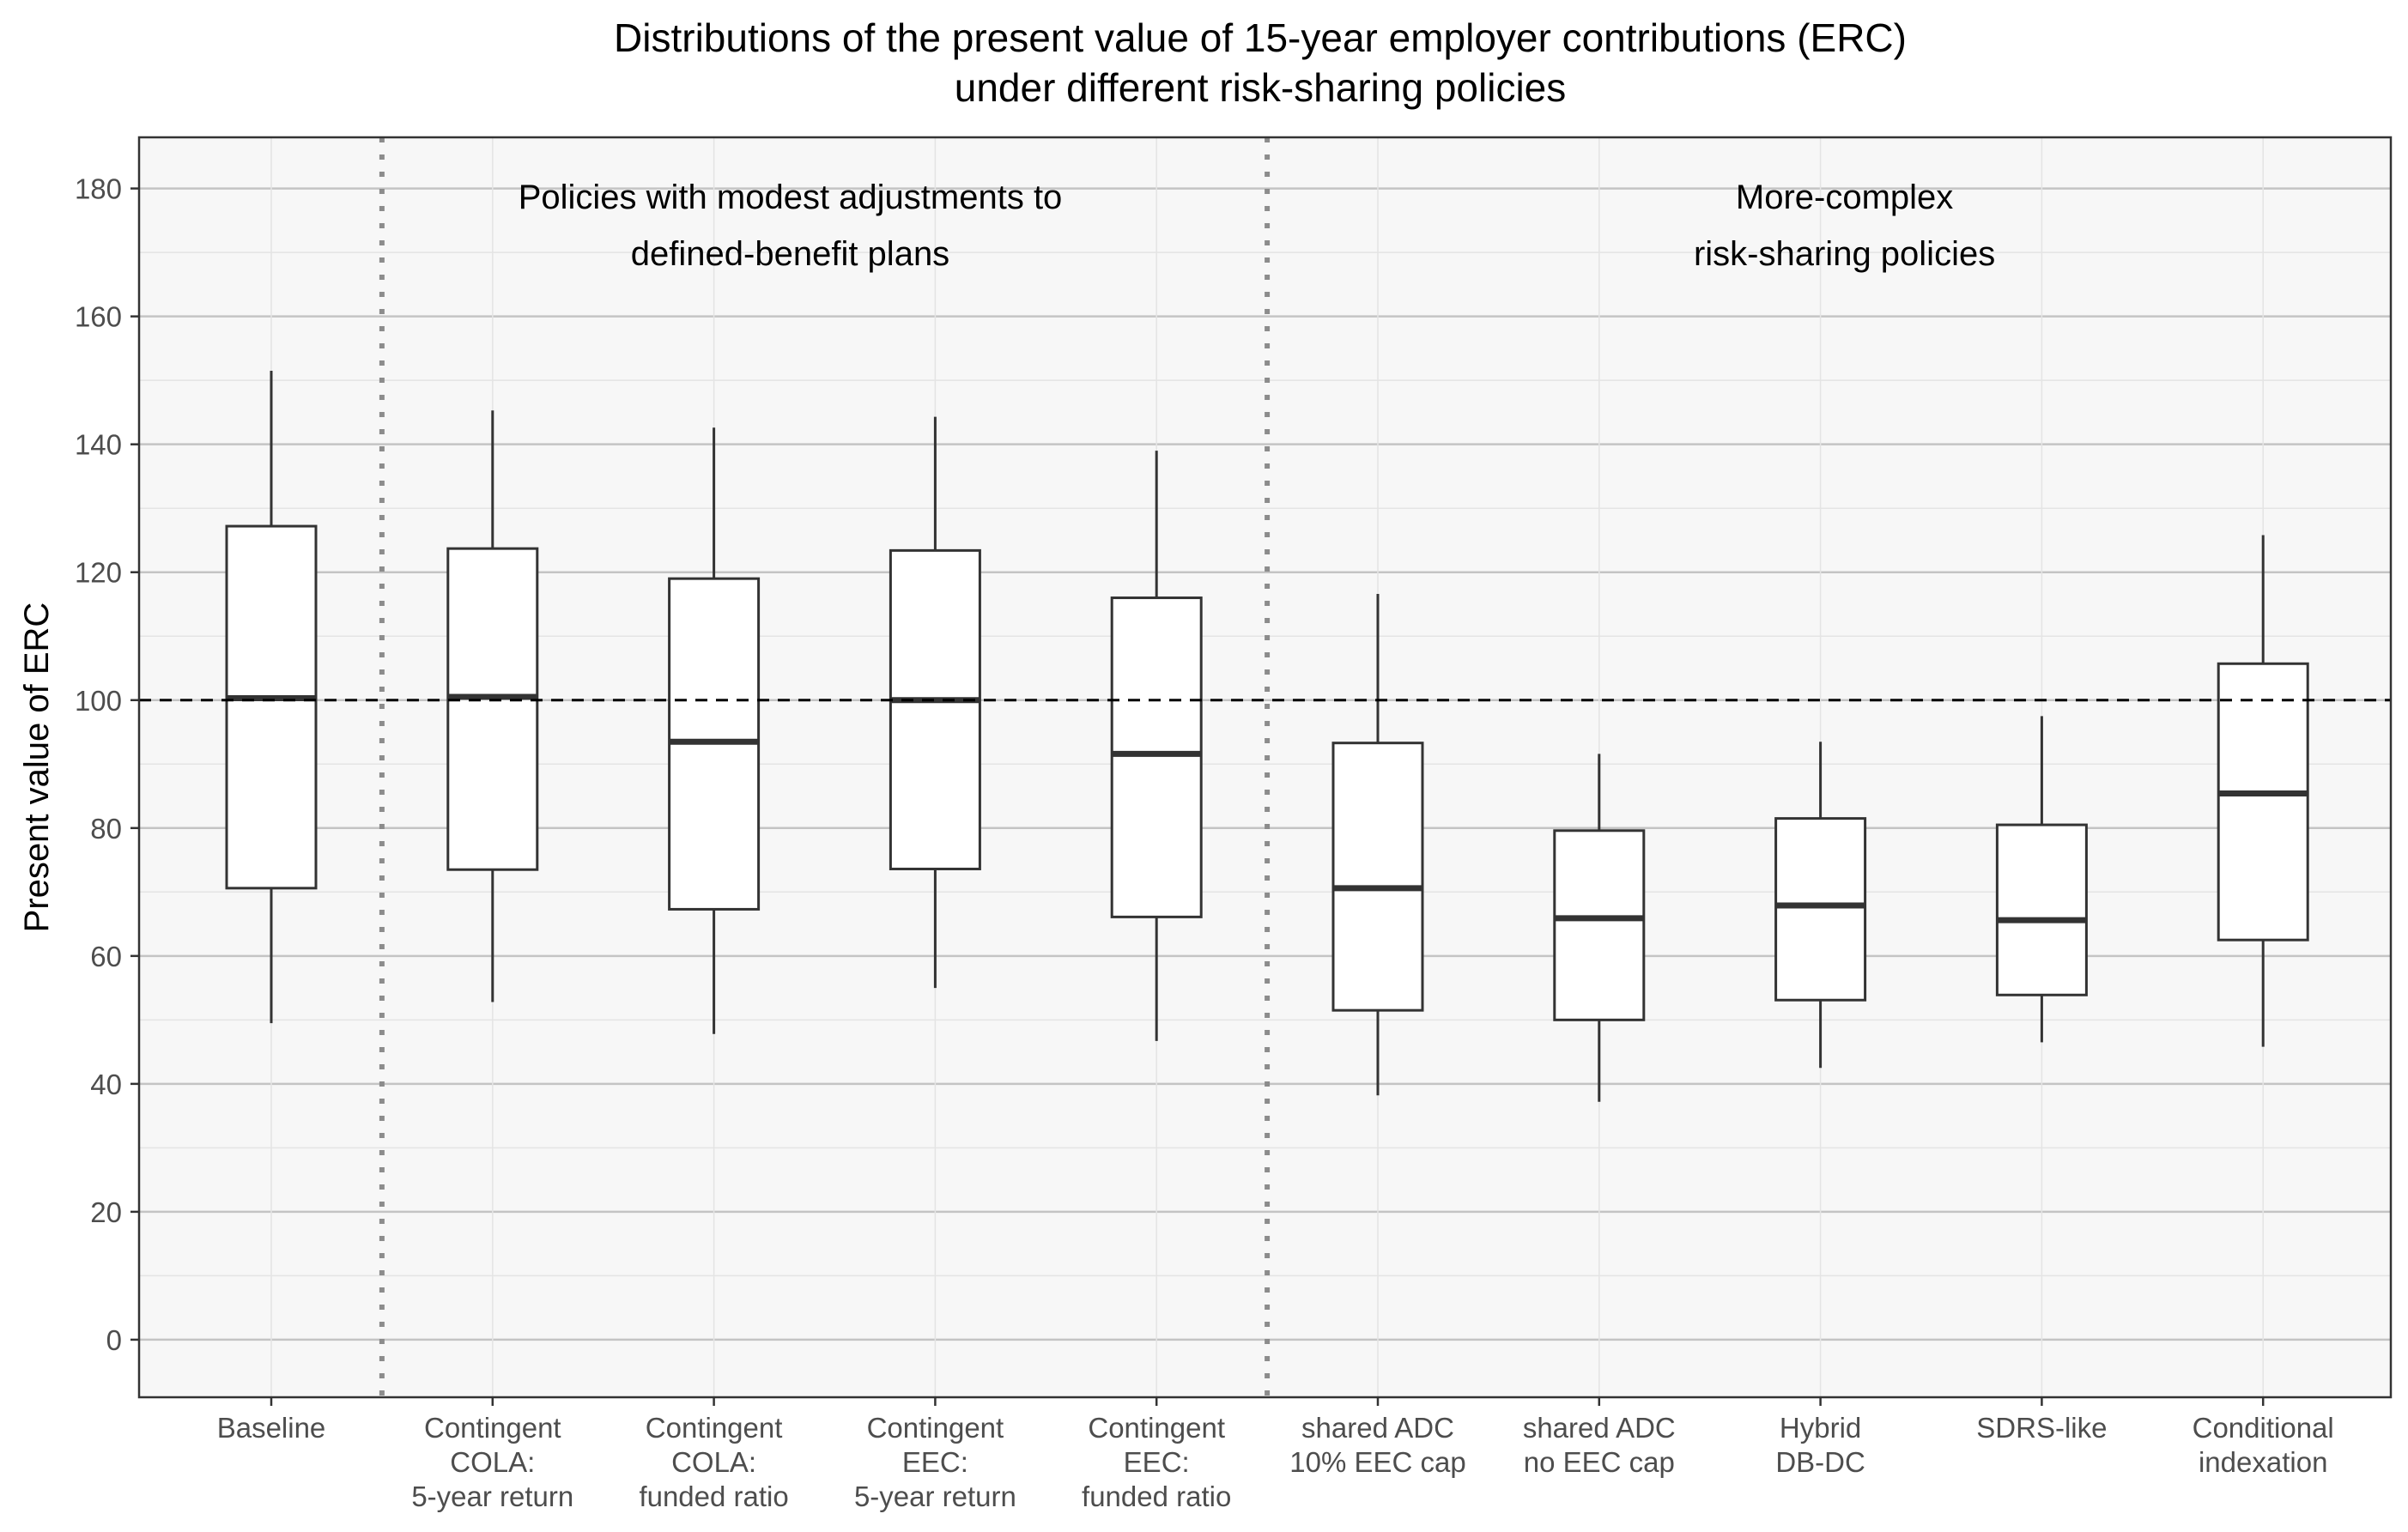 The width and height of the screenshot is (2408, 1532). What do you see at coordinates (114, 1340) in the screenshot?
I see `y-tick-label: 0` at bounding box center [114, 1340].